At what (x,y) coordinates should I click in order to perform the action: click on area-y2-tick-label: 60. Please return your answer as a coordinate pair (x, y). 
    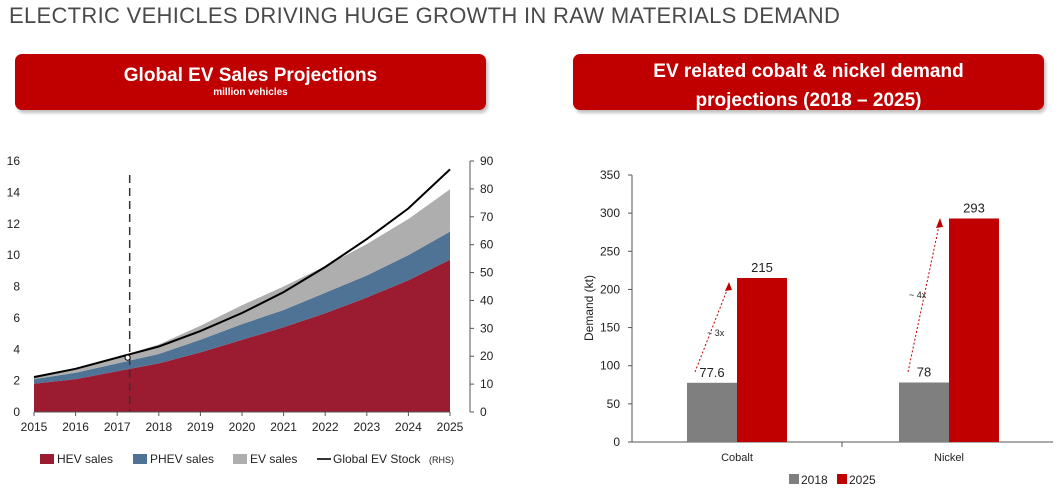
    Looking at the image, I should click on (487, 245).